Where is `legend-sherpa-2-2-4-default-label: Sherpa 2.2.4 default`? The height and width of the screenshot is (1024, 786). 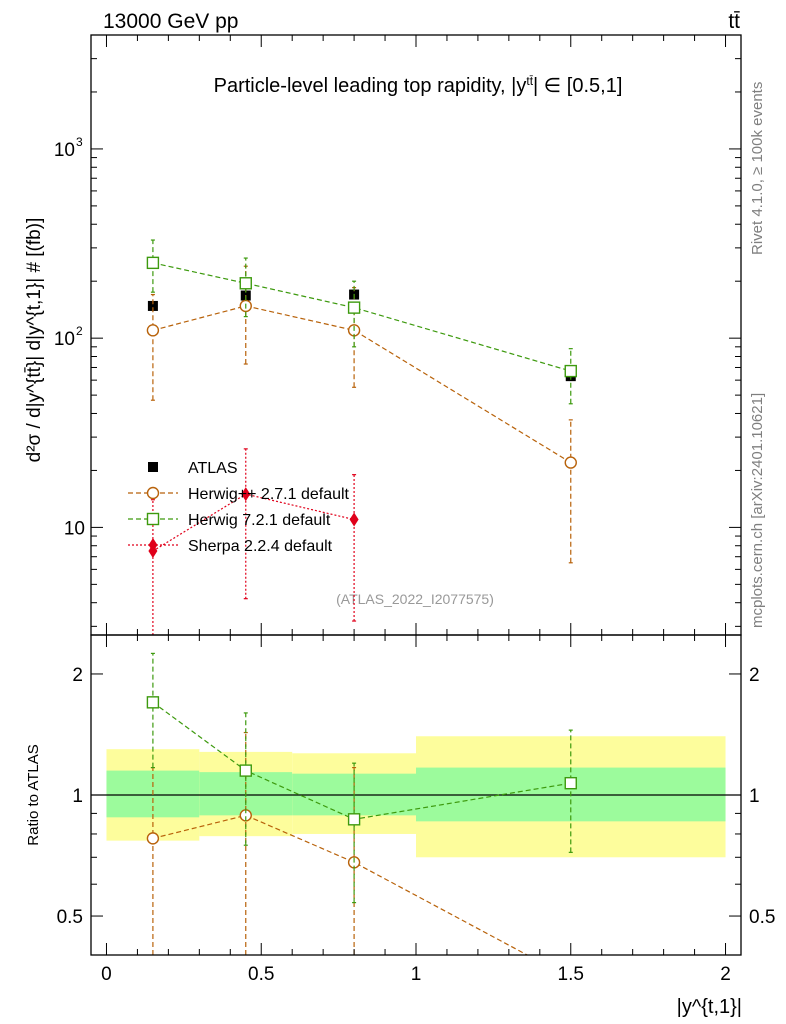 legend-sherpa-2-2-4-default-label: Sherpa 2.2.4 default is located at coordinates (260, 546).